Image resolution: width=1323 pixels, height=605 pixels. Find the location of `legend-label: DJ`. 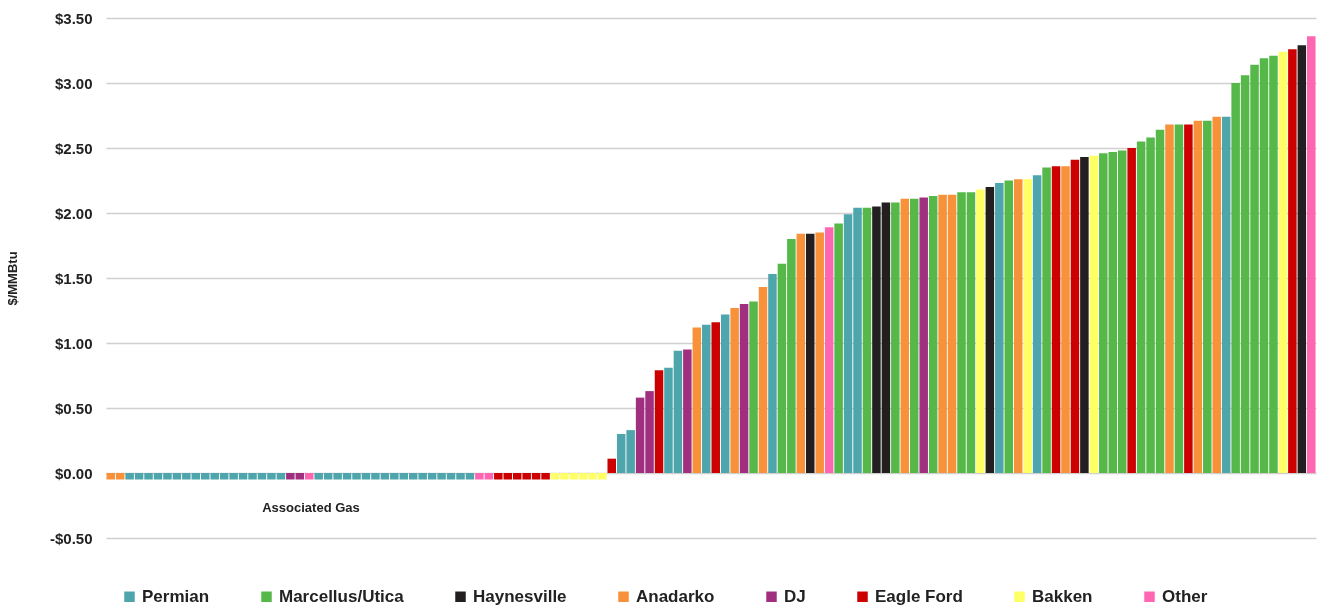

legend-label: DJ is located at coordinates (795, 595).